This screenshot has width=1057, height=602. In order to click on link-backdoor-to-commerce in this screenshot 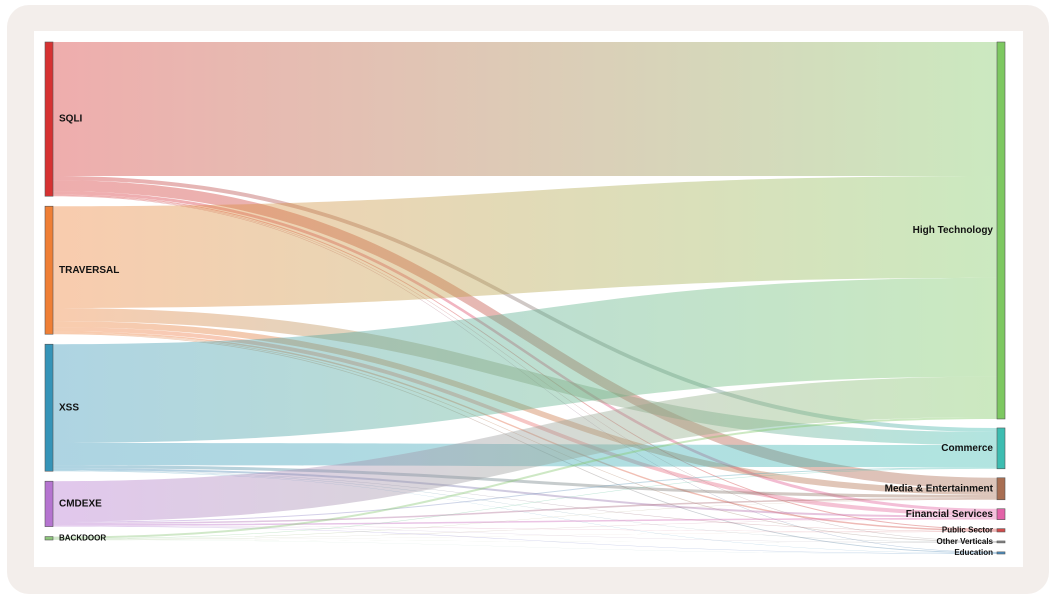, I will do `click(525, 504)`.